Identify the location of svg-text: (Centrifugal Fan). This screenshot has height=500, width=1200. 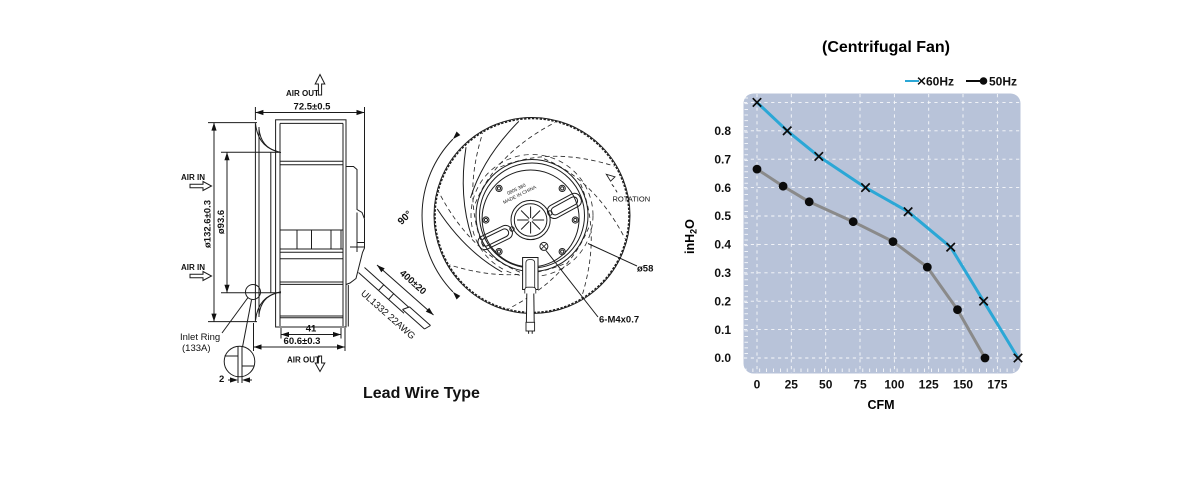
(886, 47).